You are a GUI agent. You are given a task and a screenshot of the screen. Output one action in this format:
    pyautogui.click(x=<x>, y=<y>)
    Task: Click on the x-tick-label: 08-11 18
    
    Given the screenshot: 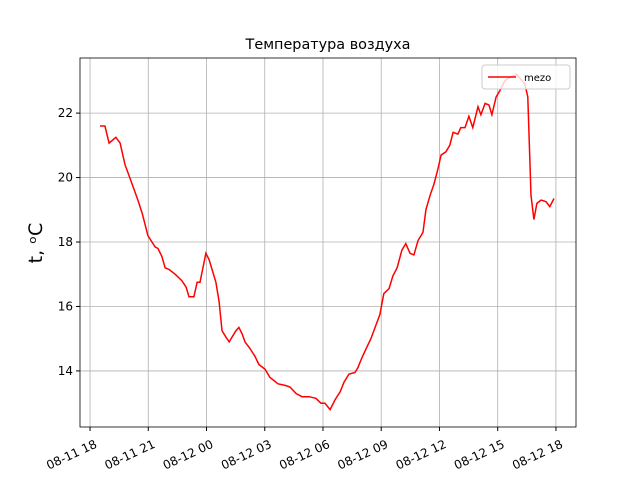 What is the action you would take?
    pyautogui.click(x=71, y=454)
    